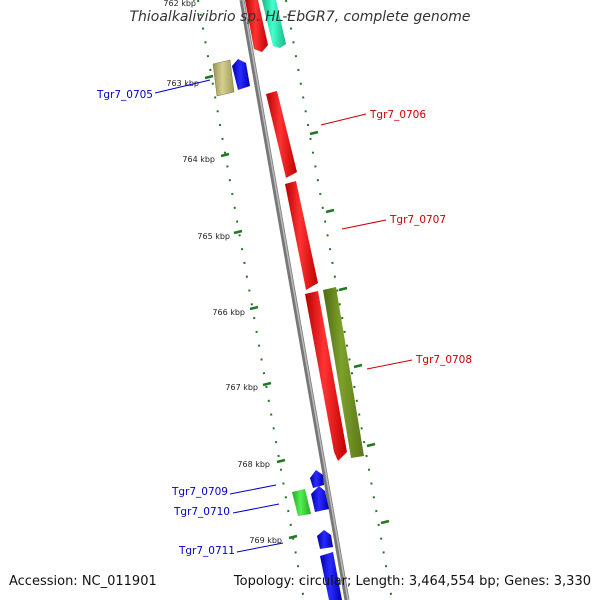 This screenshot has width=600, height=600. Describe the element at coordinates (201, 512) in the screenshot. I see `gene-label-0710: Tgr7_0710` at that location.